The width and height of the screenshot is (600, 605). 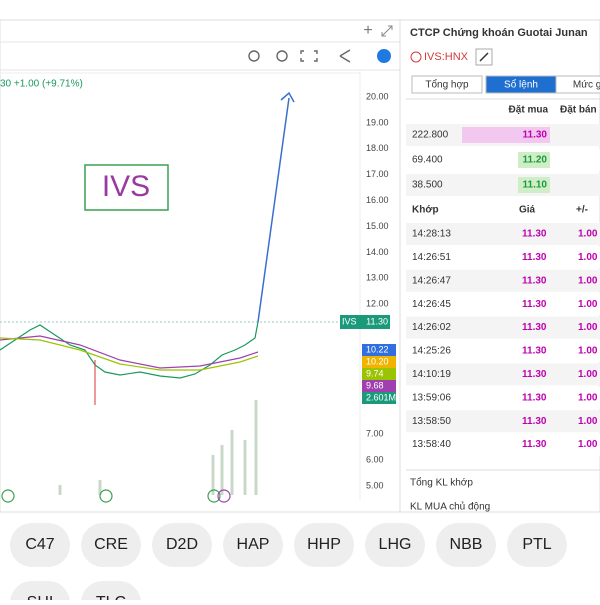 I want to click on trade-time: 14:26:45, so click(x=431, y=304).